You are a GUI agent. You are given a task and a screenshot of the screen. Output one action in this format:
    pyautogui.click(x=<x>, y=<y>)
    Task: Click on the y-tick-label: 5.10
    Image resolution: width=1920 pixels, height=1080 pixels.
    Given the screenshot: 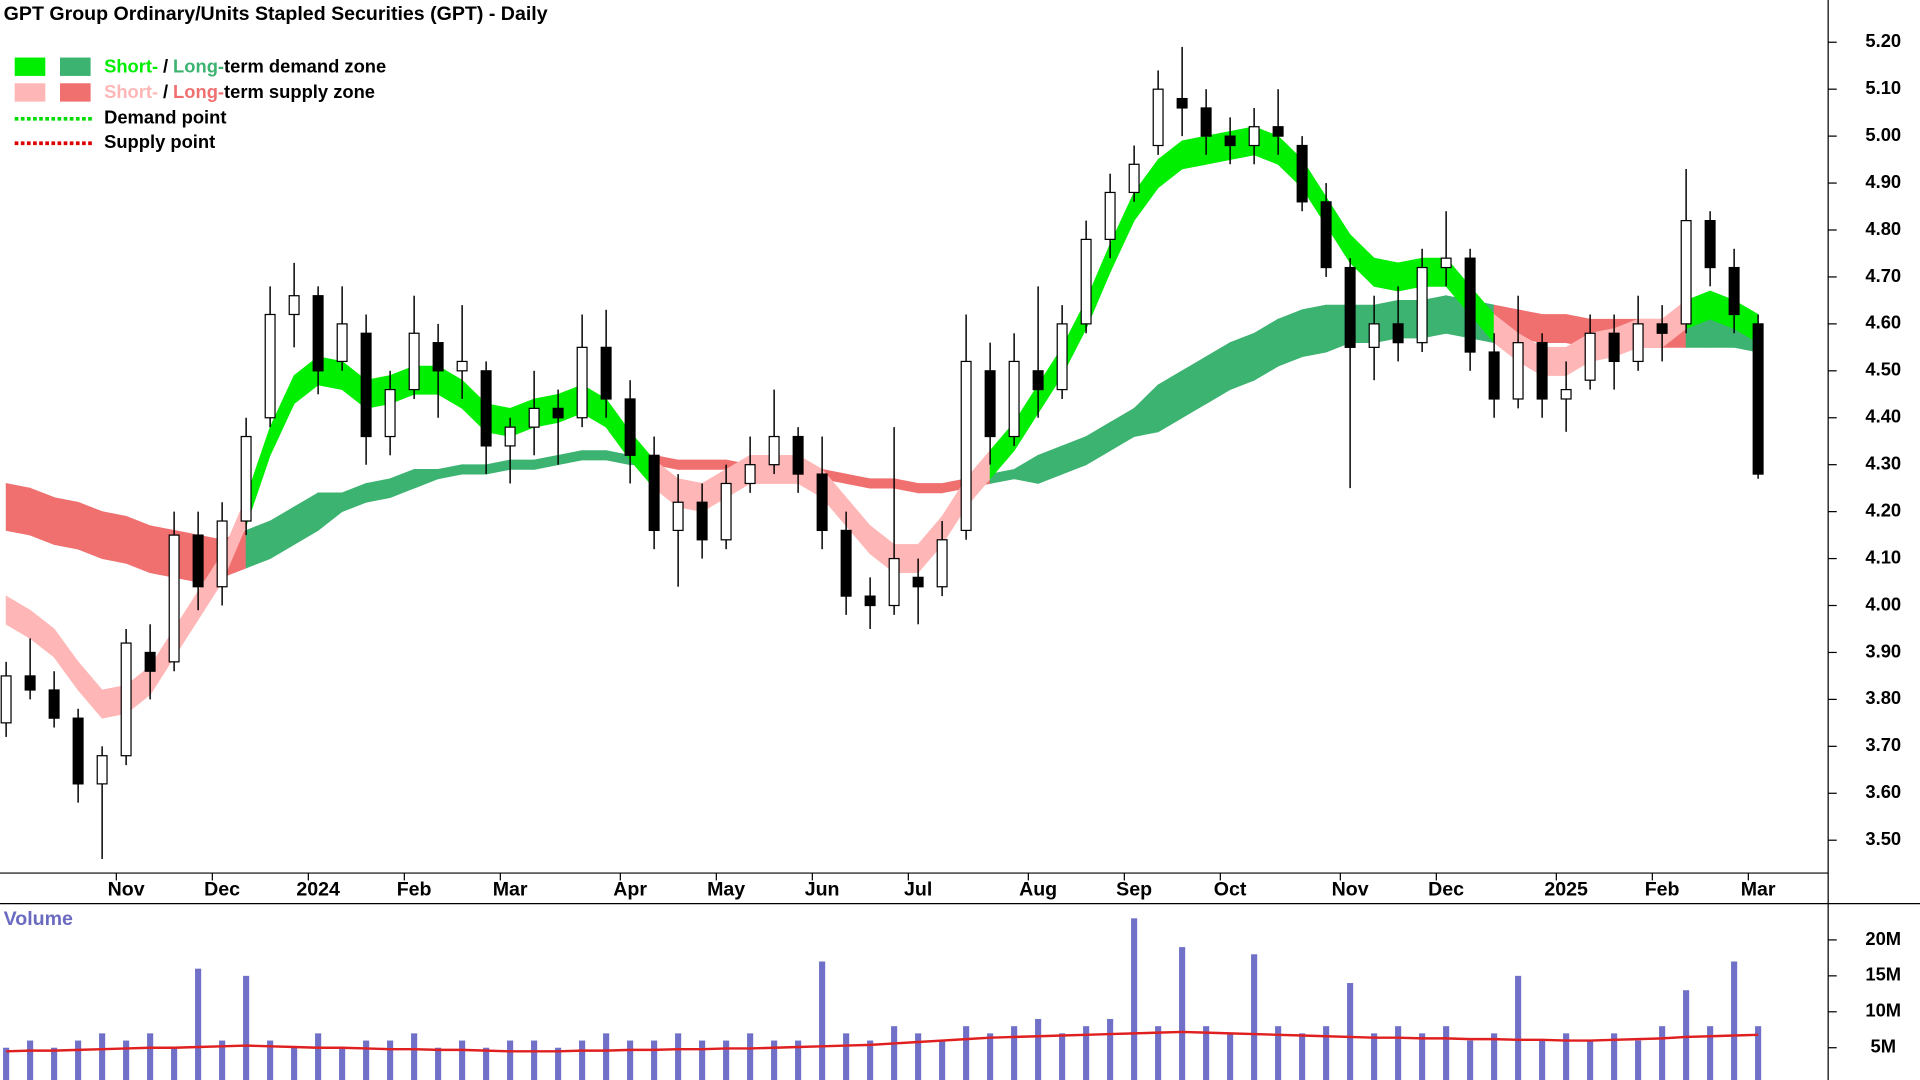 What is the action you would take?
    pyautogui.click(x=1883, y=87)
    